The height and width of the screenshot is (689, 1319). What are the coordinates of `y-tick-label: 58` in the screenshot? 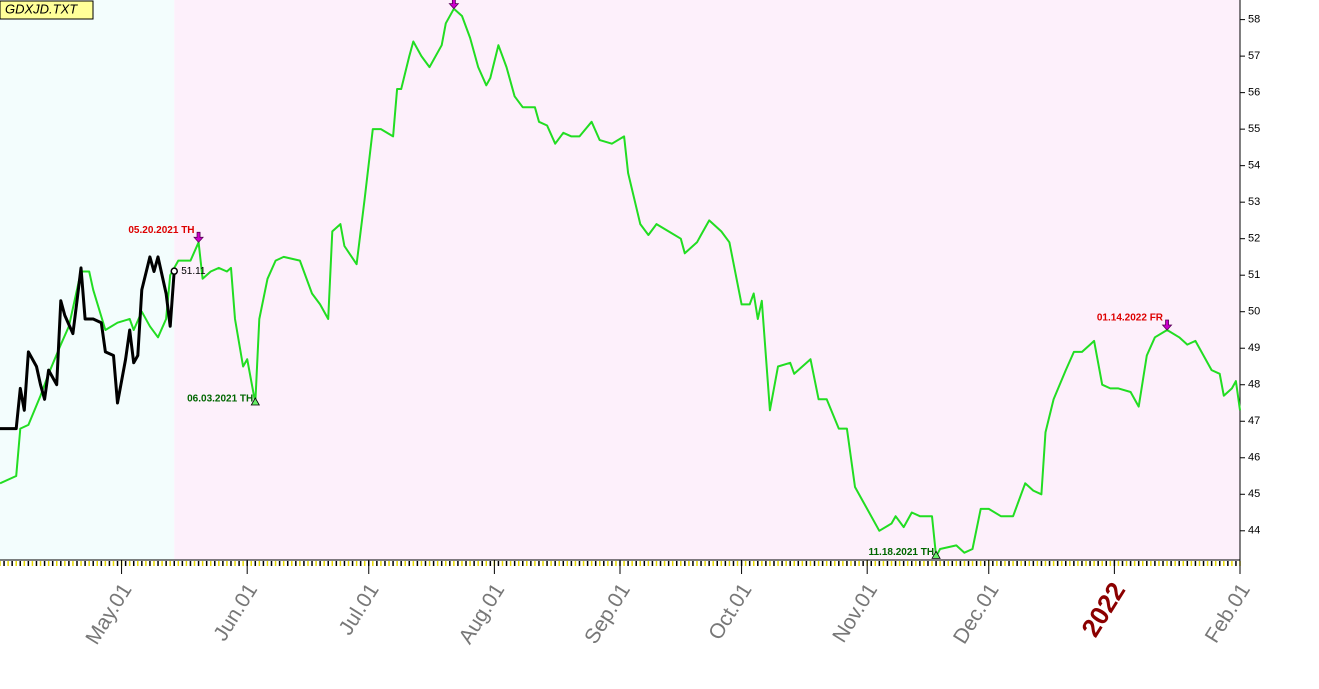 It's located at (1254, 20).